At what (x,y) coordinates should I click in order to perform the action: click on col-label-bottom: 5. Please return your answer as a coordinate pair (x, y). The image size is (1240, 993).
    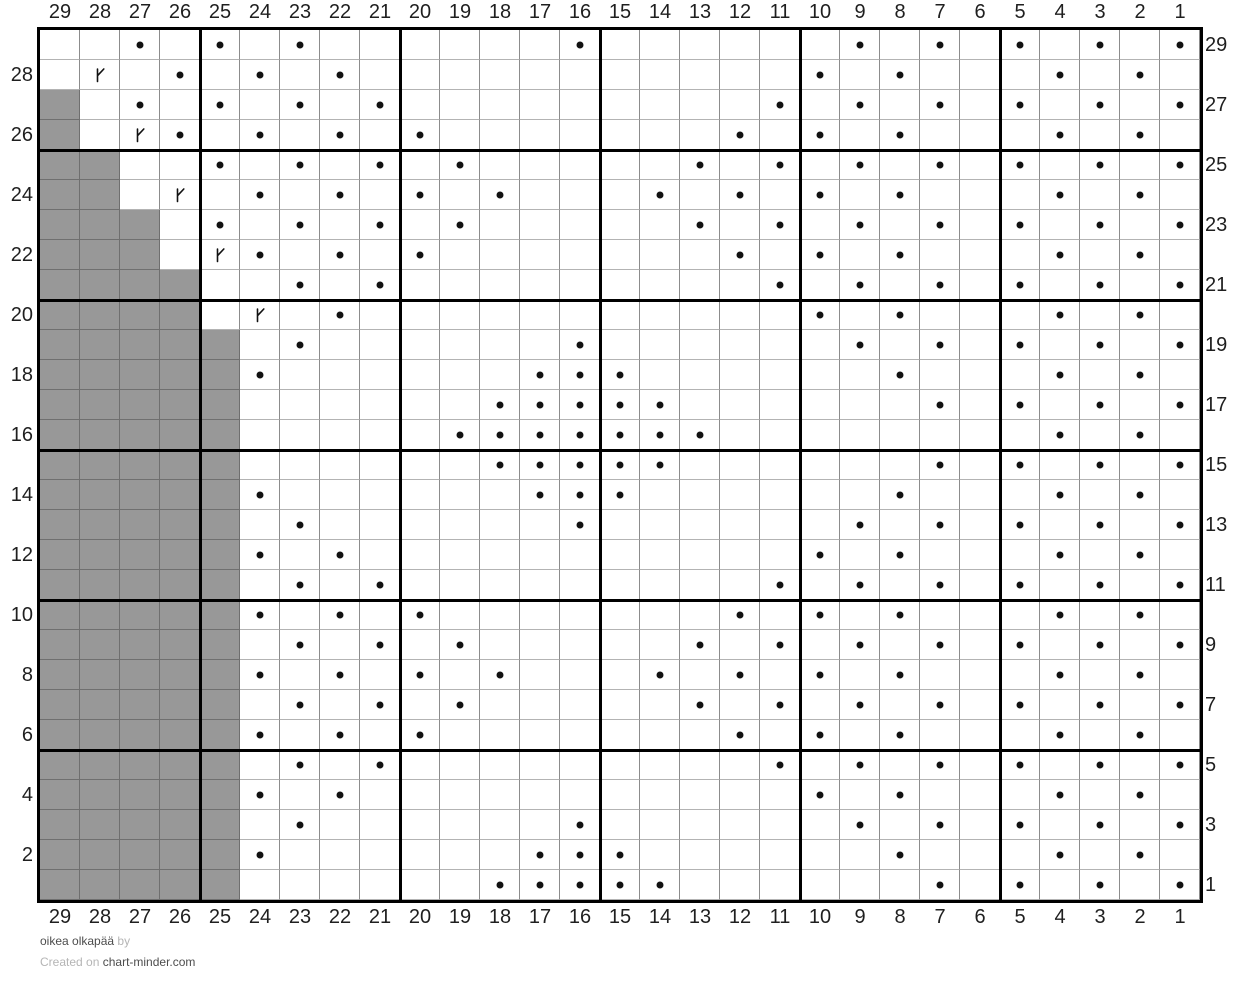
    Looking at the image, I should click on (1020, 917).